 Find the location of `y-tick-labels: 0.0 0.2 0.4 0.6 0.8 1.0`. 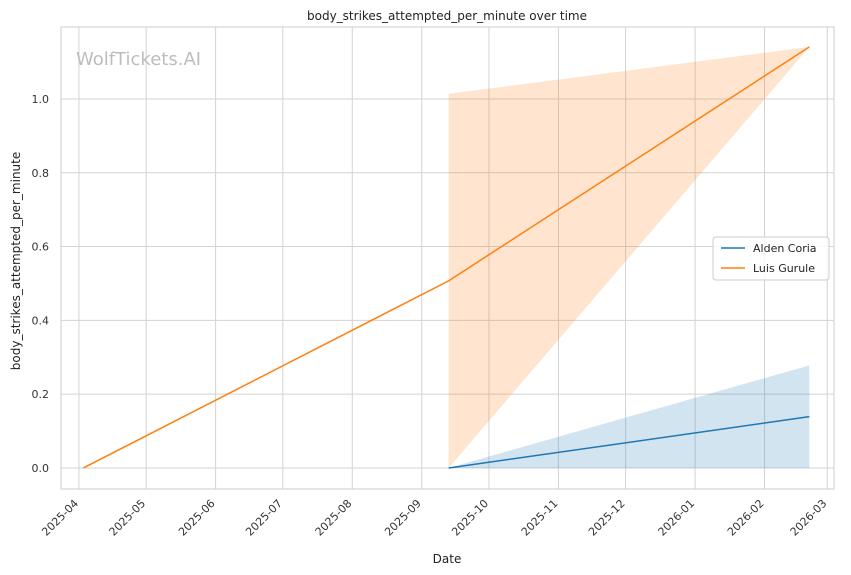

y-tick-labels: 0.0 0.2 0.4 0.6 0.8 1.0 is located at coordinates (41, 284).